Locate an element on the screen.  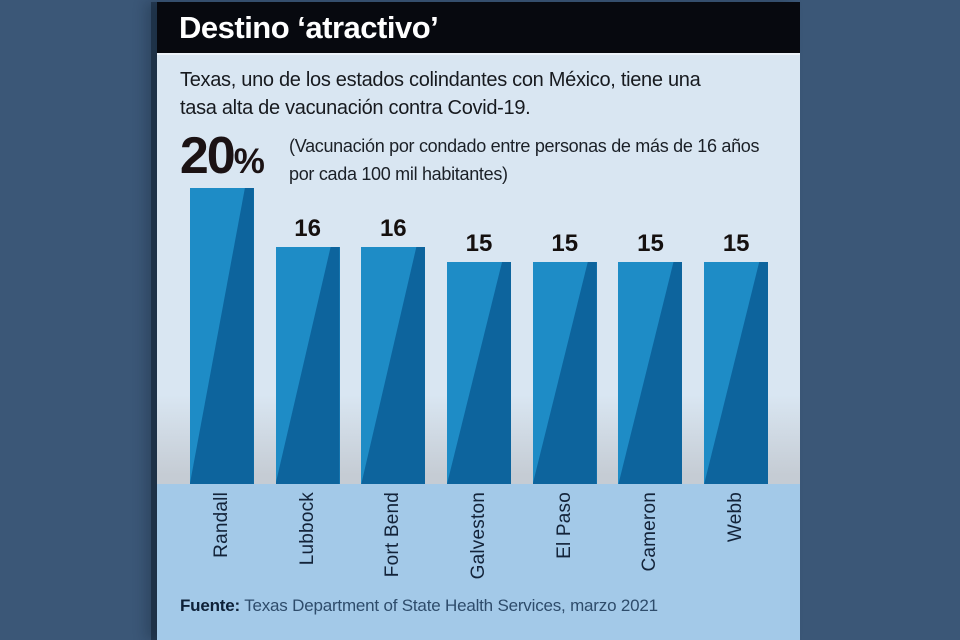
x-label-cell-randall: Randall is located at coordinates (222, 546).